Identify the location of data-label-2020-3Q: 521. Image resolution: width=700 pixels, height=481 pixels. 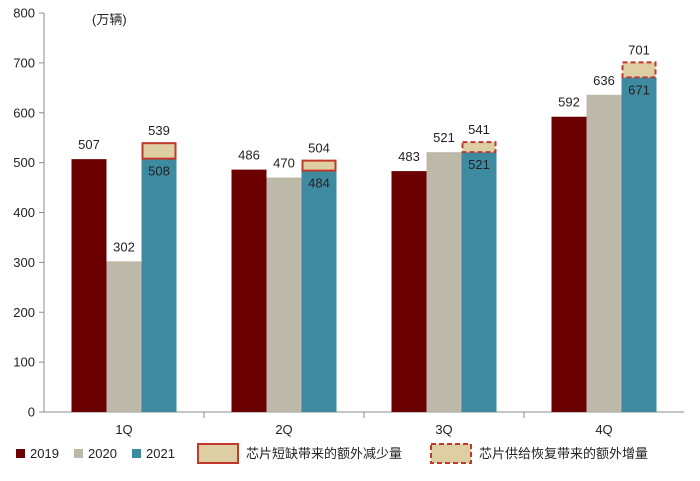
(444, 137).